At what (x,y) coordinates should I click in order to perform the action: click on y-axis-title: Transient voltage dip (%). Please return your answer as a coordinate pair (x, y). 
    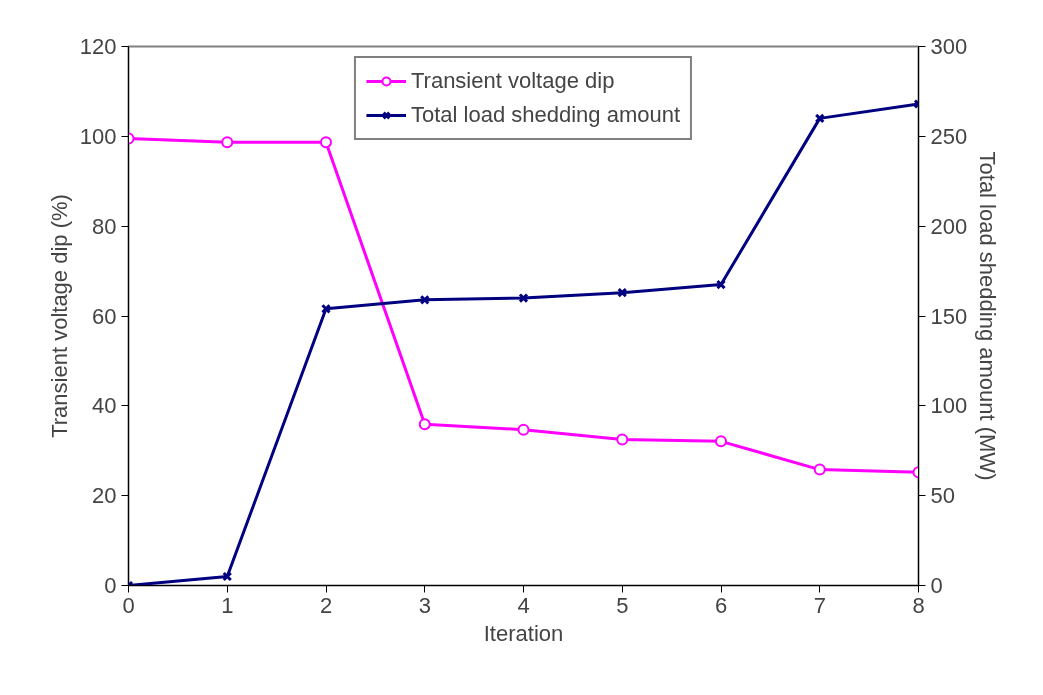
    Looking at the image, I should click on (59, 316).